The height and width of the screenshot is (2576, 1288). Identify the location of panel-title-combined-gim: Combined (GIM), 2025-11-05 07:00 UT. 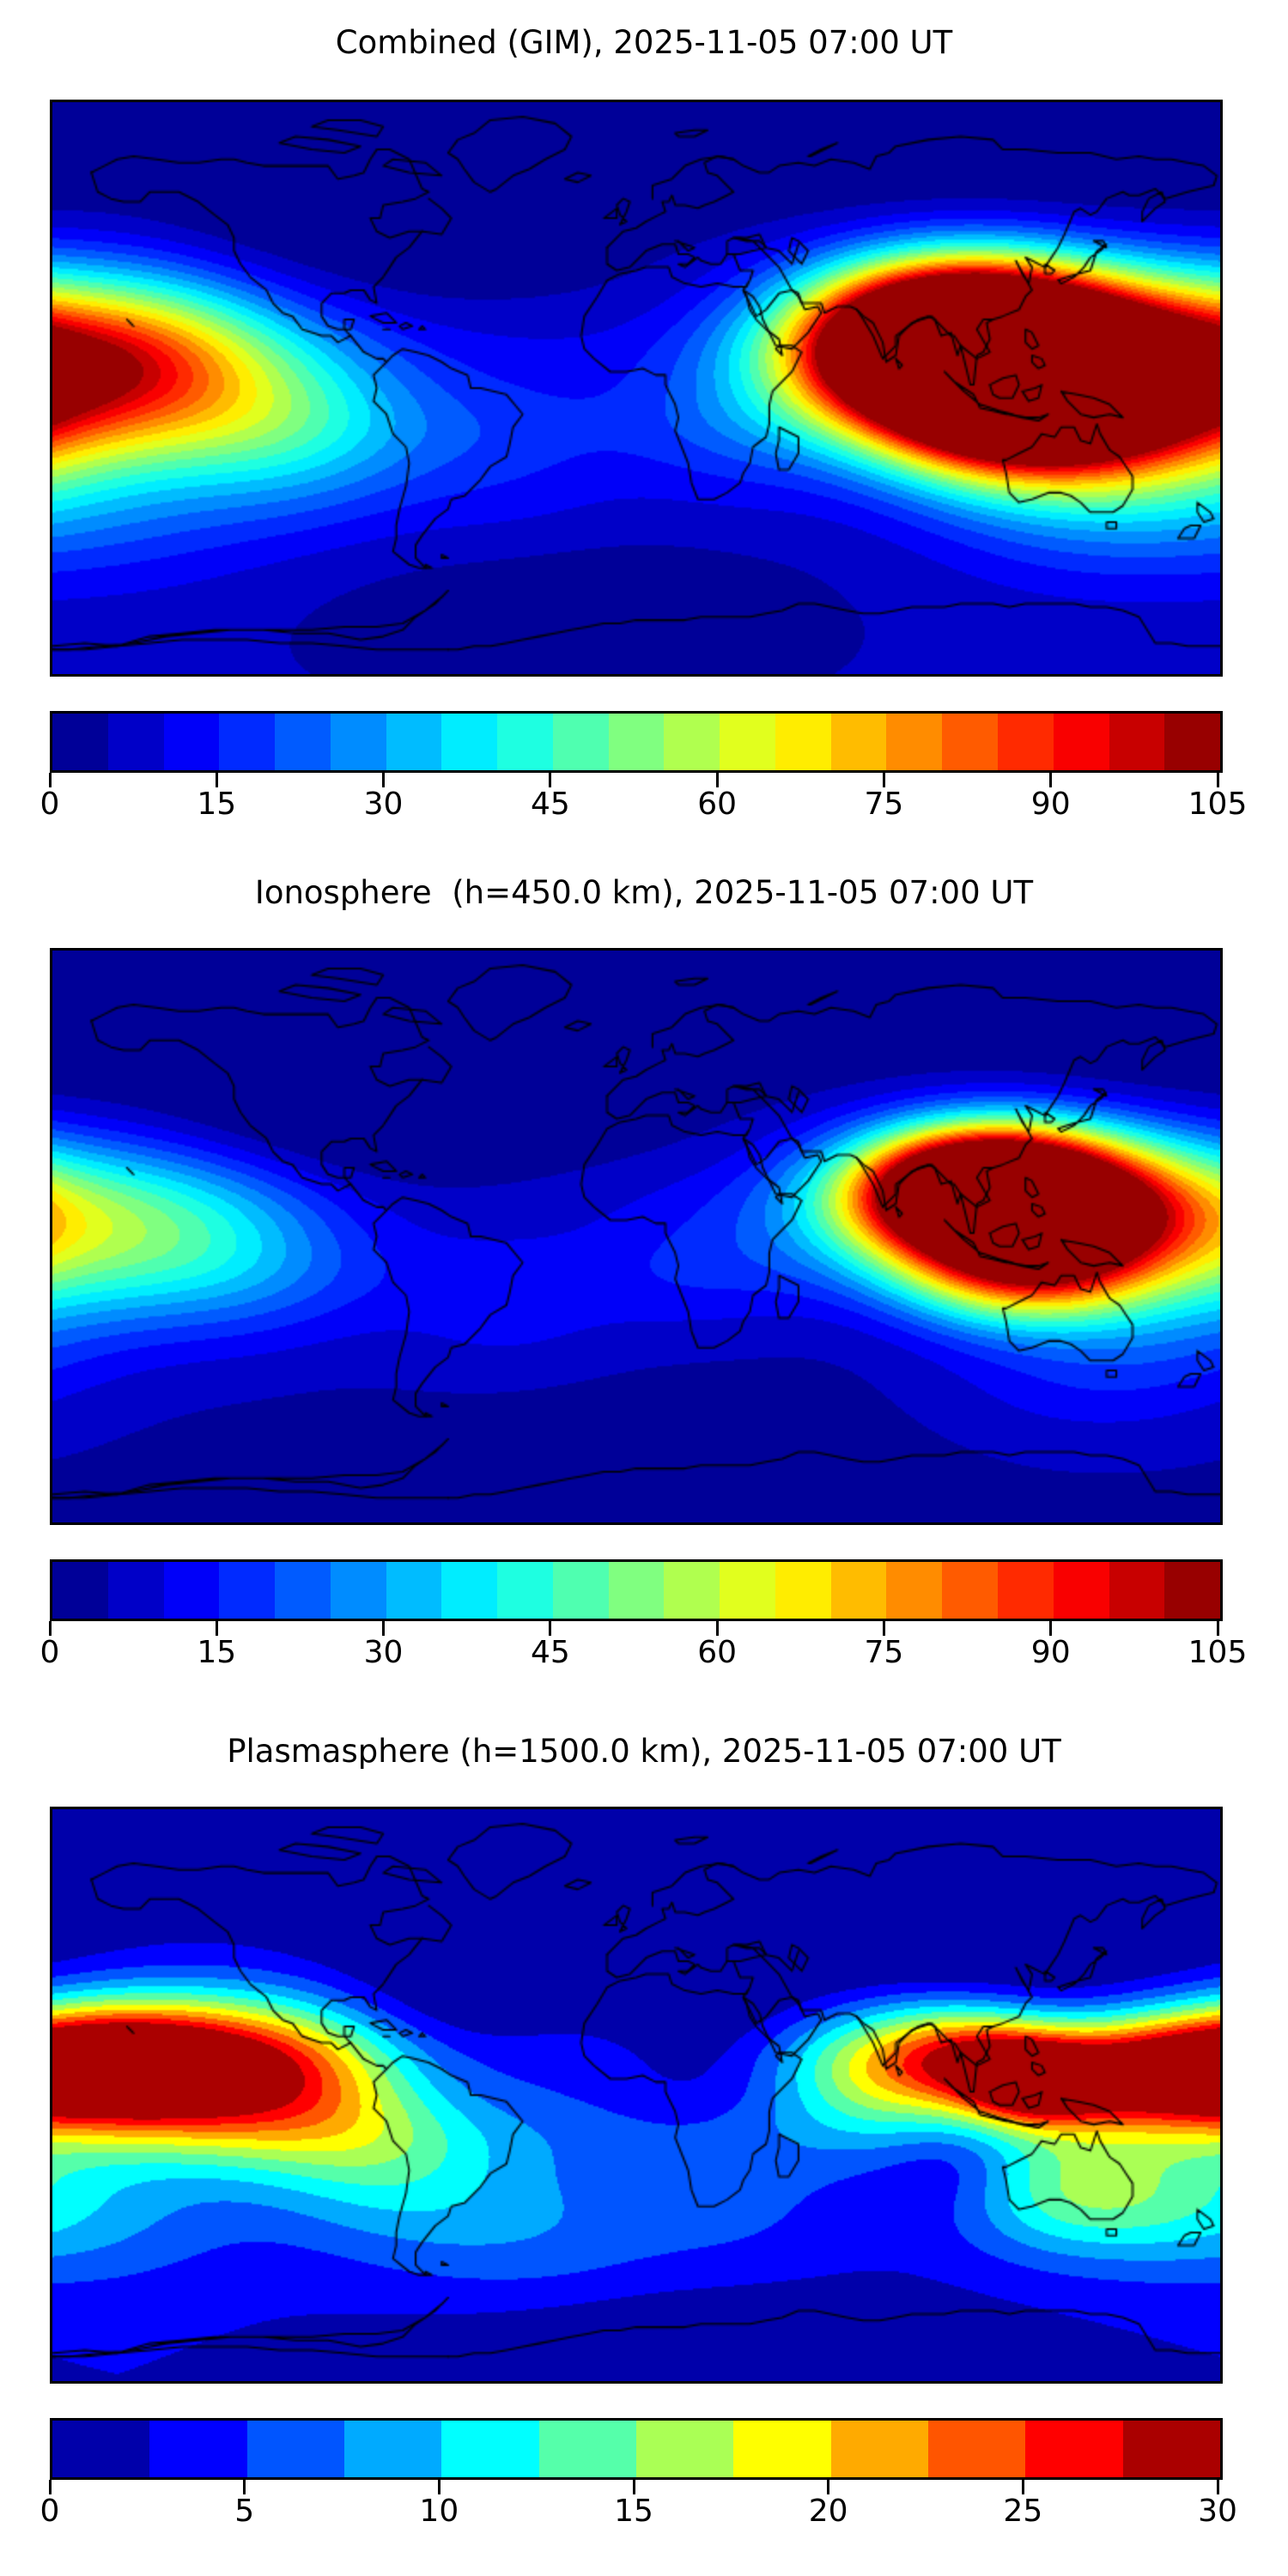
(644, 42).